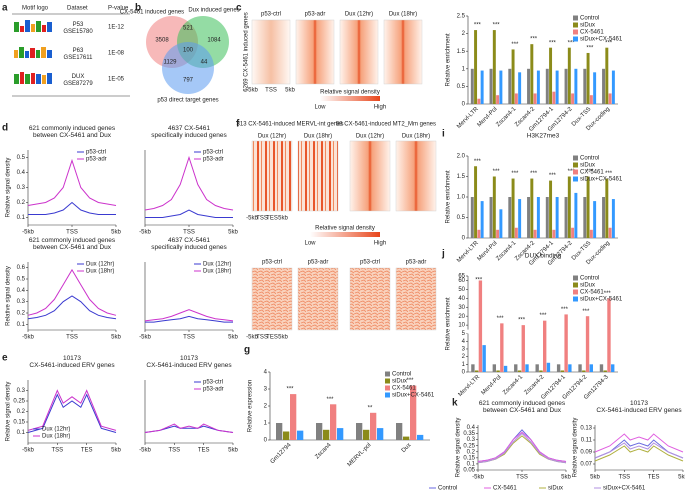  What do you see at coordinates (464, 334) in the screenshot?
I see `y-tick-label: 5` at bounding box center [464, 334].